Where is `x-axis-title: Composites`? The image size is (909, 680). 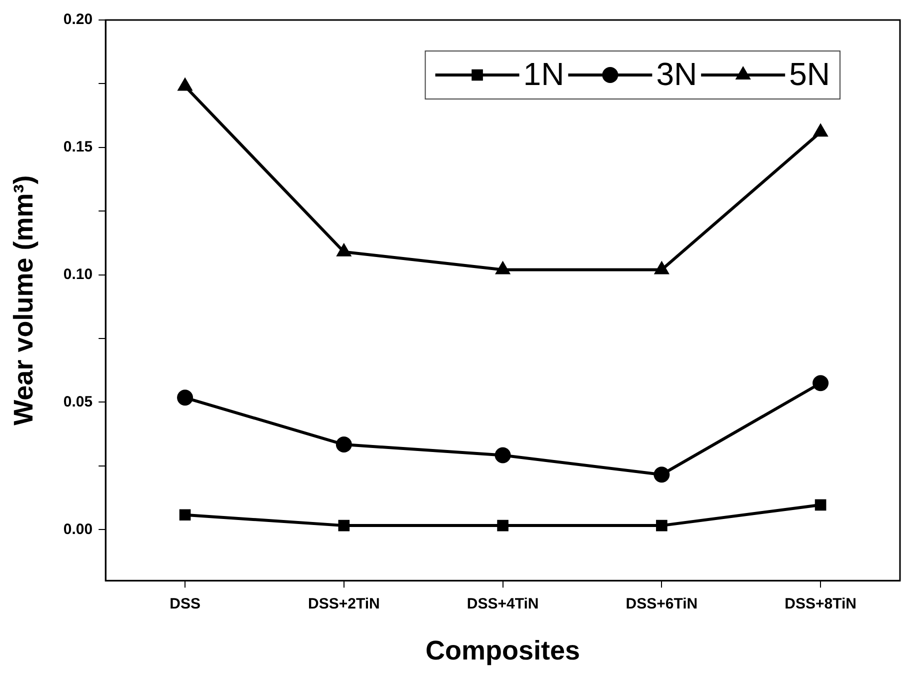
x-axis-title: Composites is located at coordinates (503, 650).